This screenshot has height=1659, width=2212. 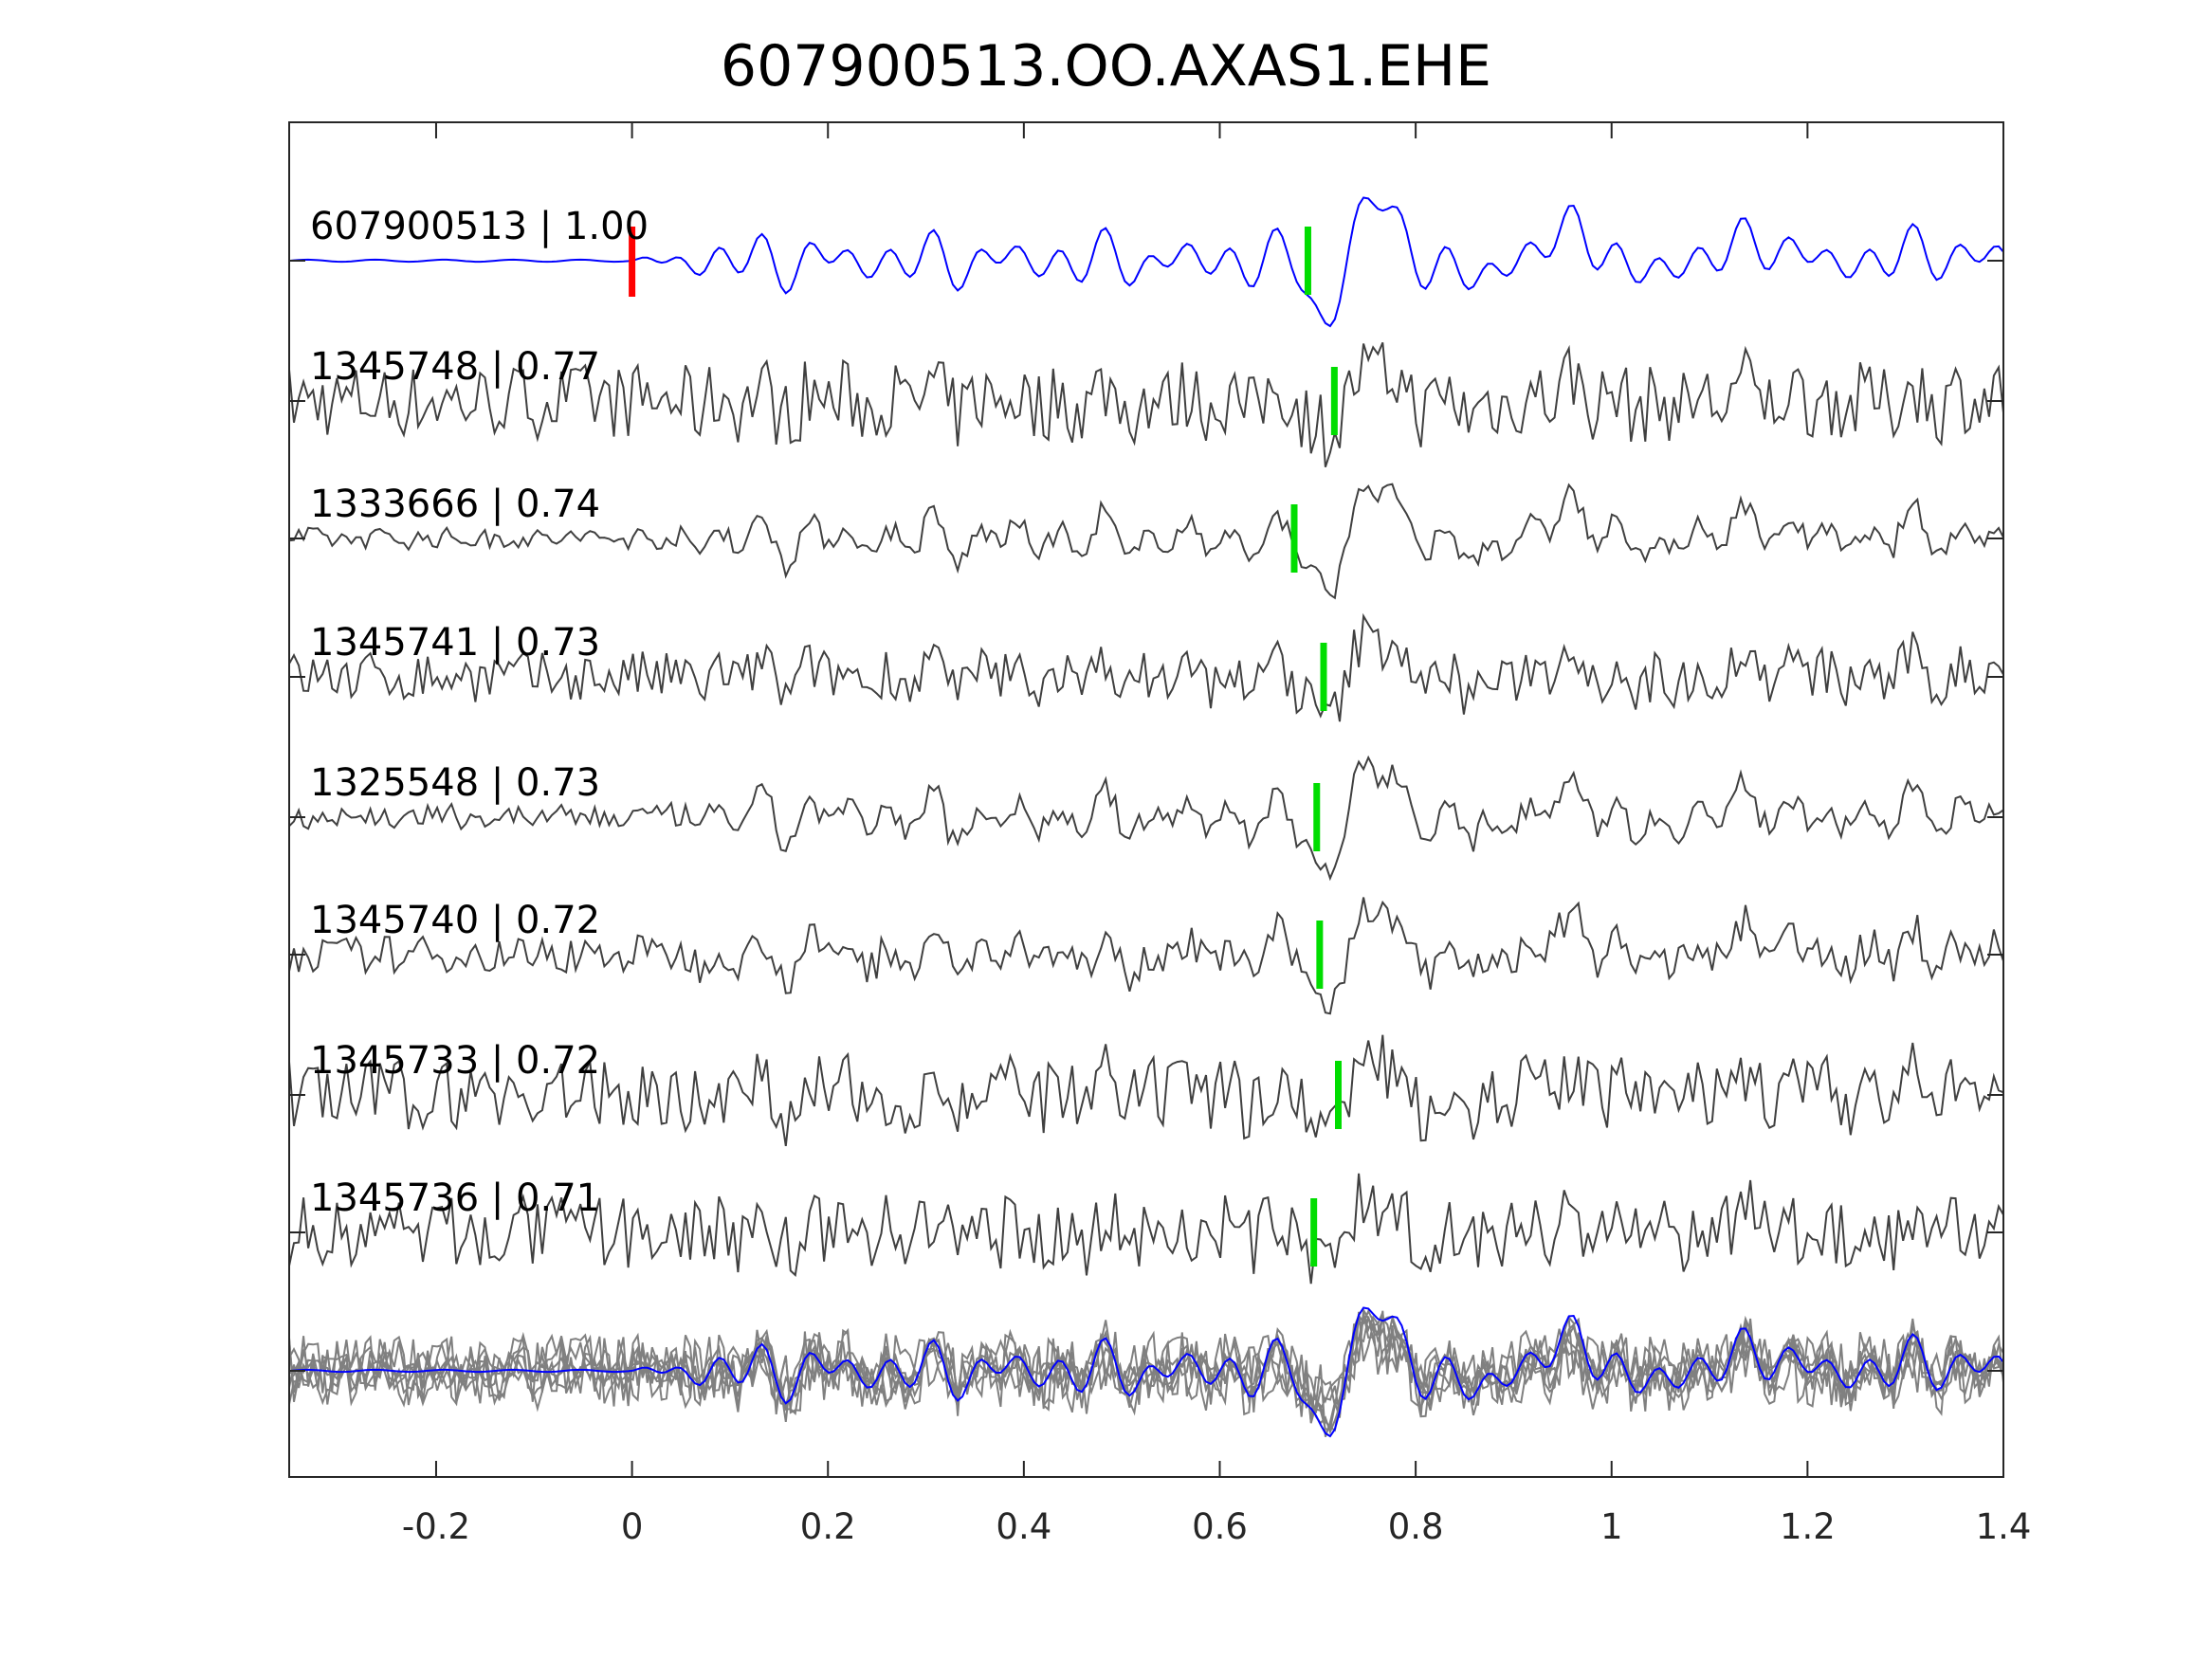 I want to click on x-tick-label: -0.2, so click(x=436, y=1526).